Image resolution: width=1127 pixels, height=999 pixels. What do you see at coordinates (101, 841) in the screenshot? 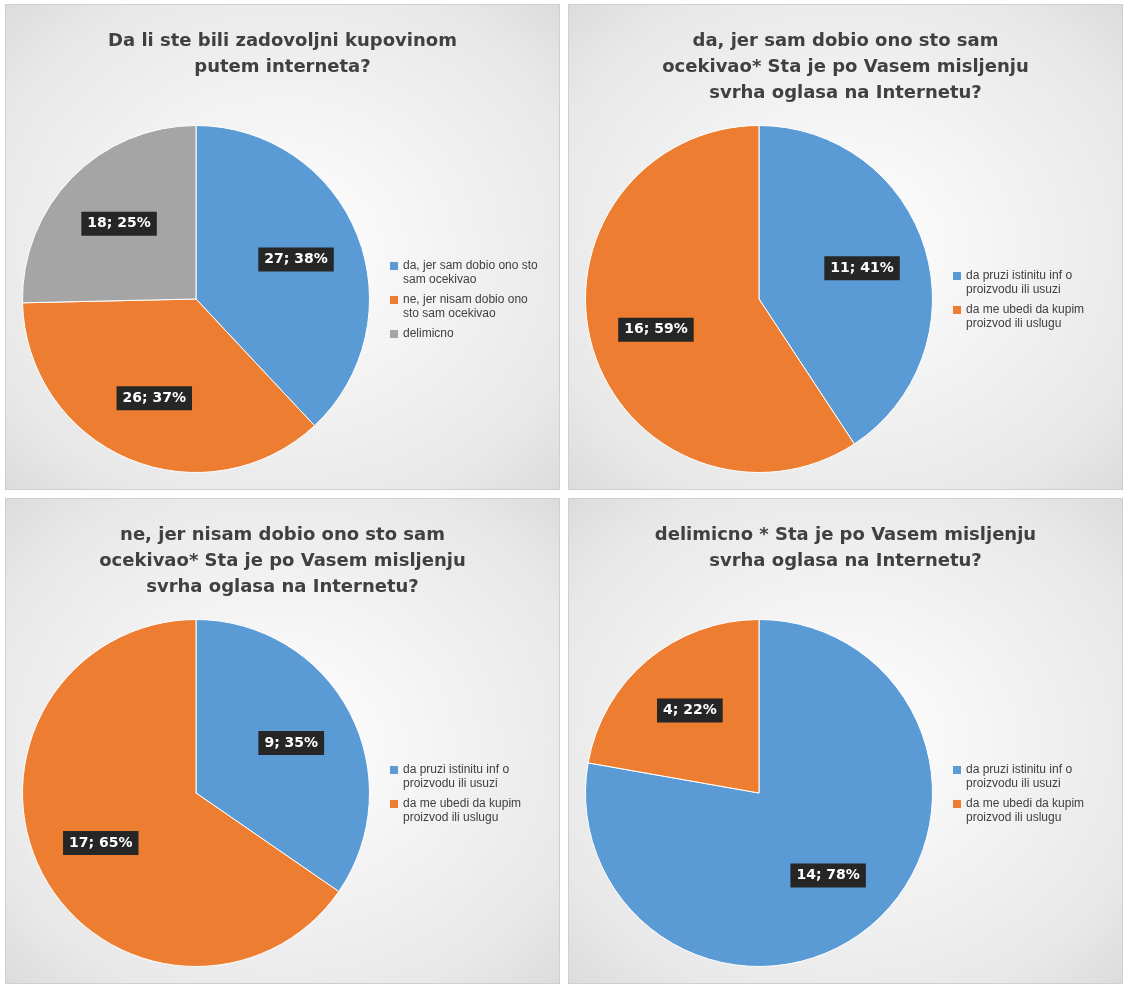
I see `data-label: 17; 65%` at bounding box center [101, 841].